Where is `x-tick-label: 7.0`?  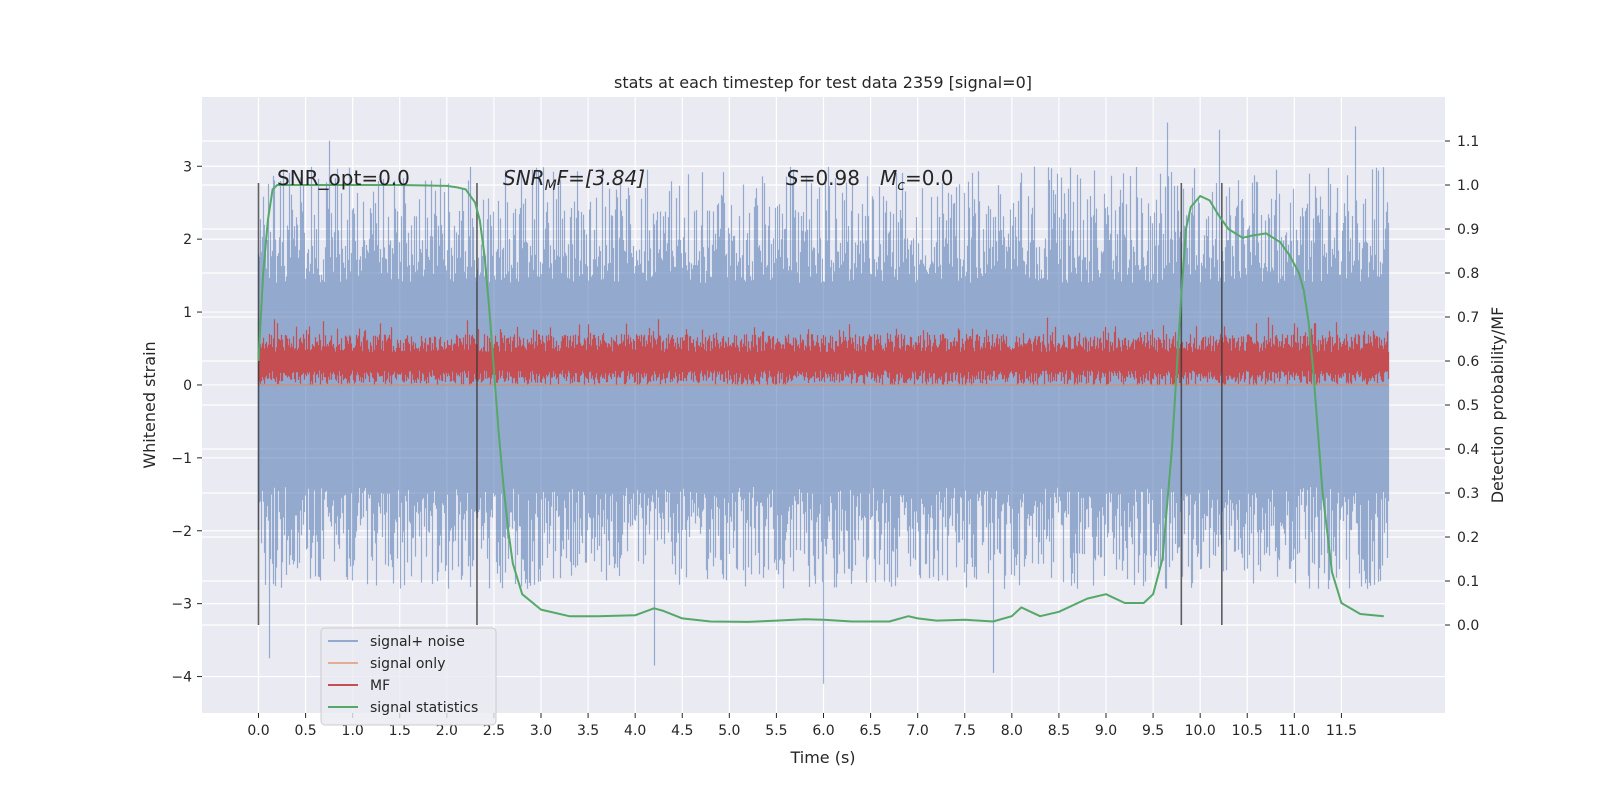
x-tick-label: 7.0 is located at coordinates (918, 731).